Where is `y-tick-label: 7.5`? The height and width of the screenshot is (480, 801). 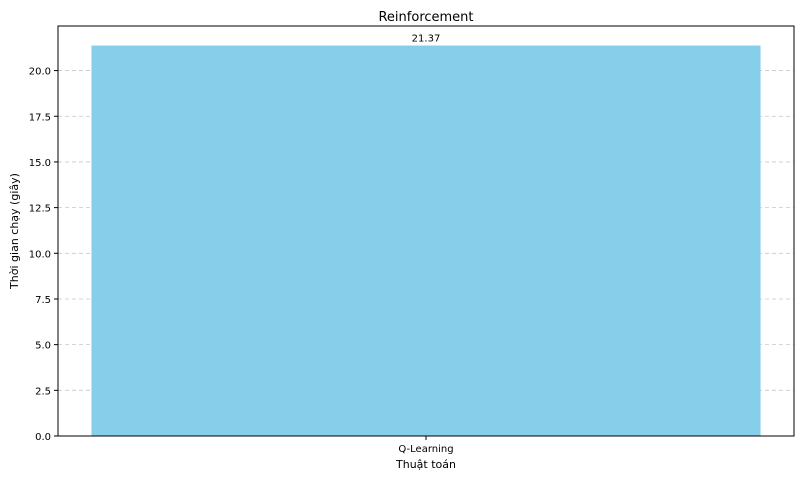
y-tick-label: 7.5 is located at coordinates (43, 300).